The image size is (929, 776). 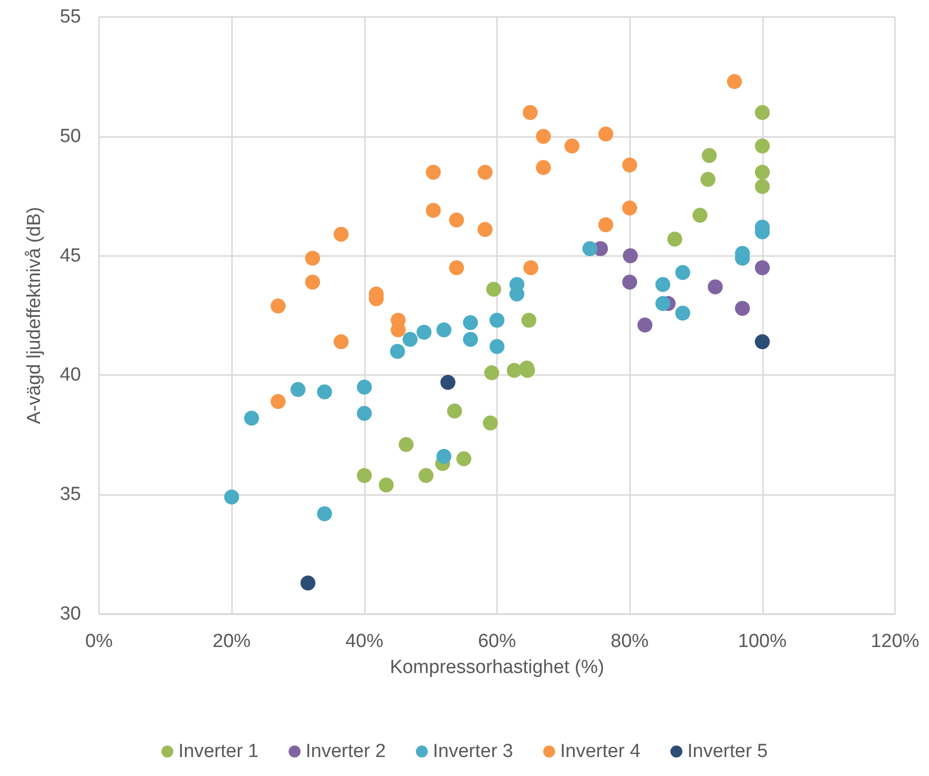 What do you see at coordinates (70, 17) in the screenshot?
I see `y-tick-label: 55` at bounding box center [70, 17].